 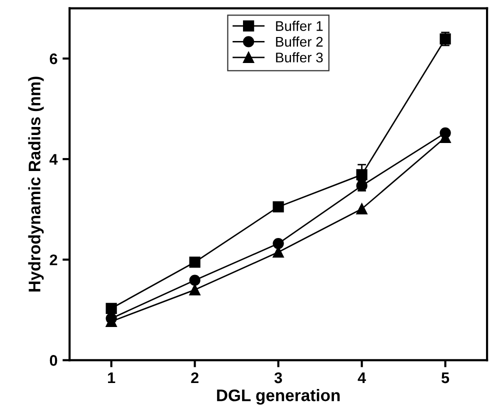 What do you see at coordinates (299, 25) in the screenshot?
I see `legend-label: Buffer 1` at bounding box center [299, 25].